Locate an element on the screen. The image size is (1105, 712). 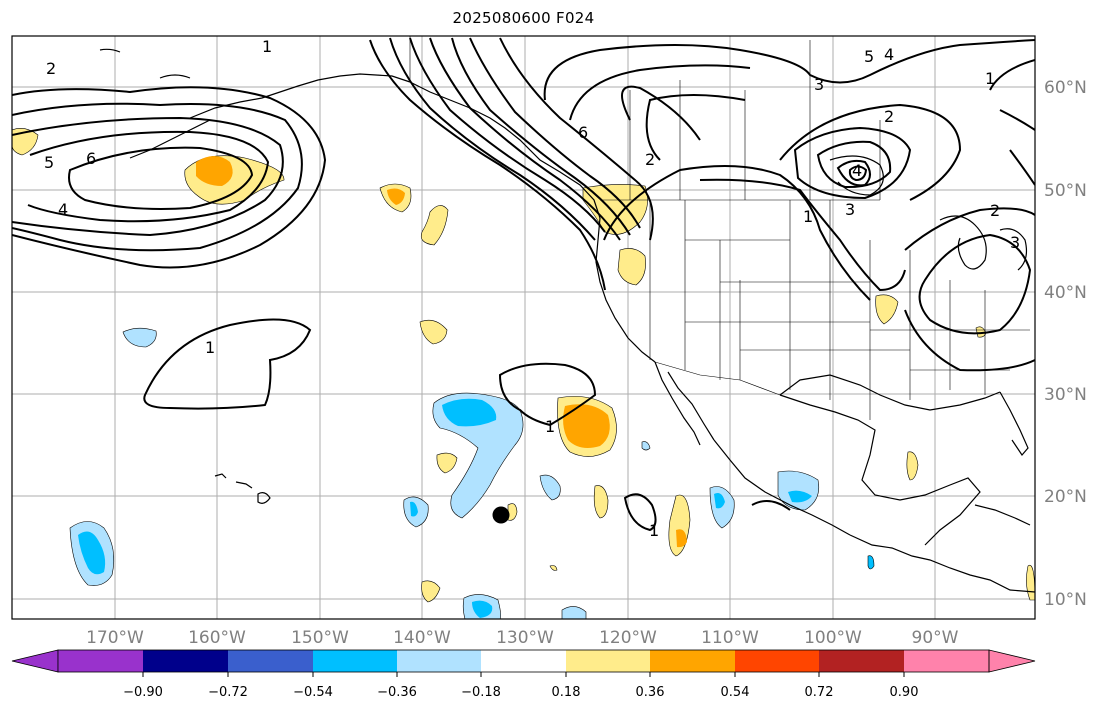
colorbar-tick-label: 0.18 is located at coordinates (566, 692).